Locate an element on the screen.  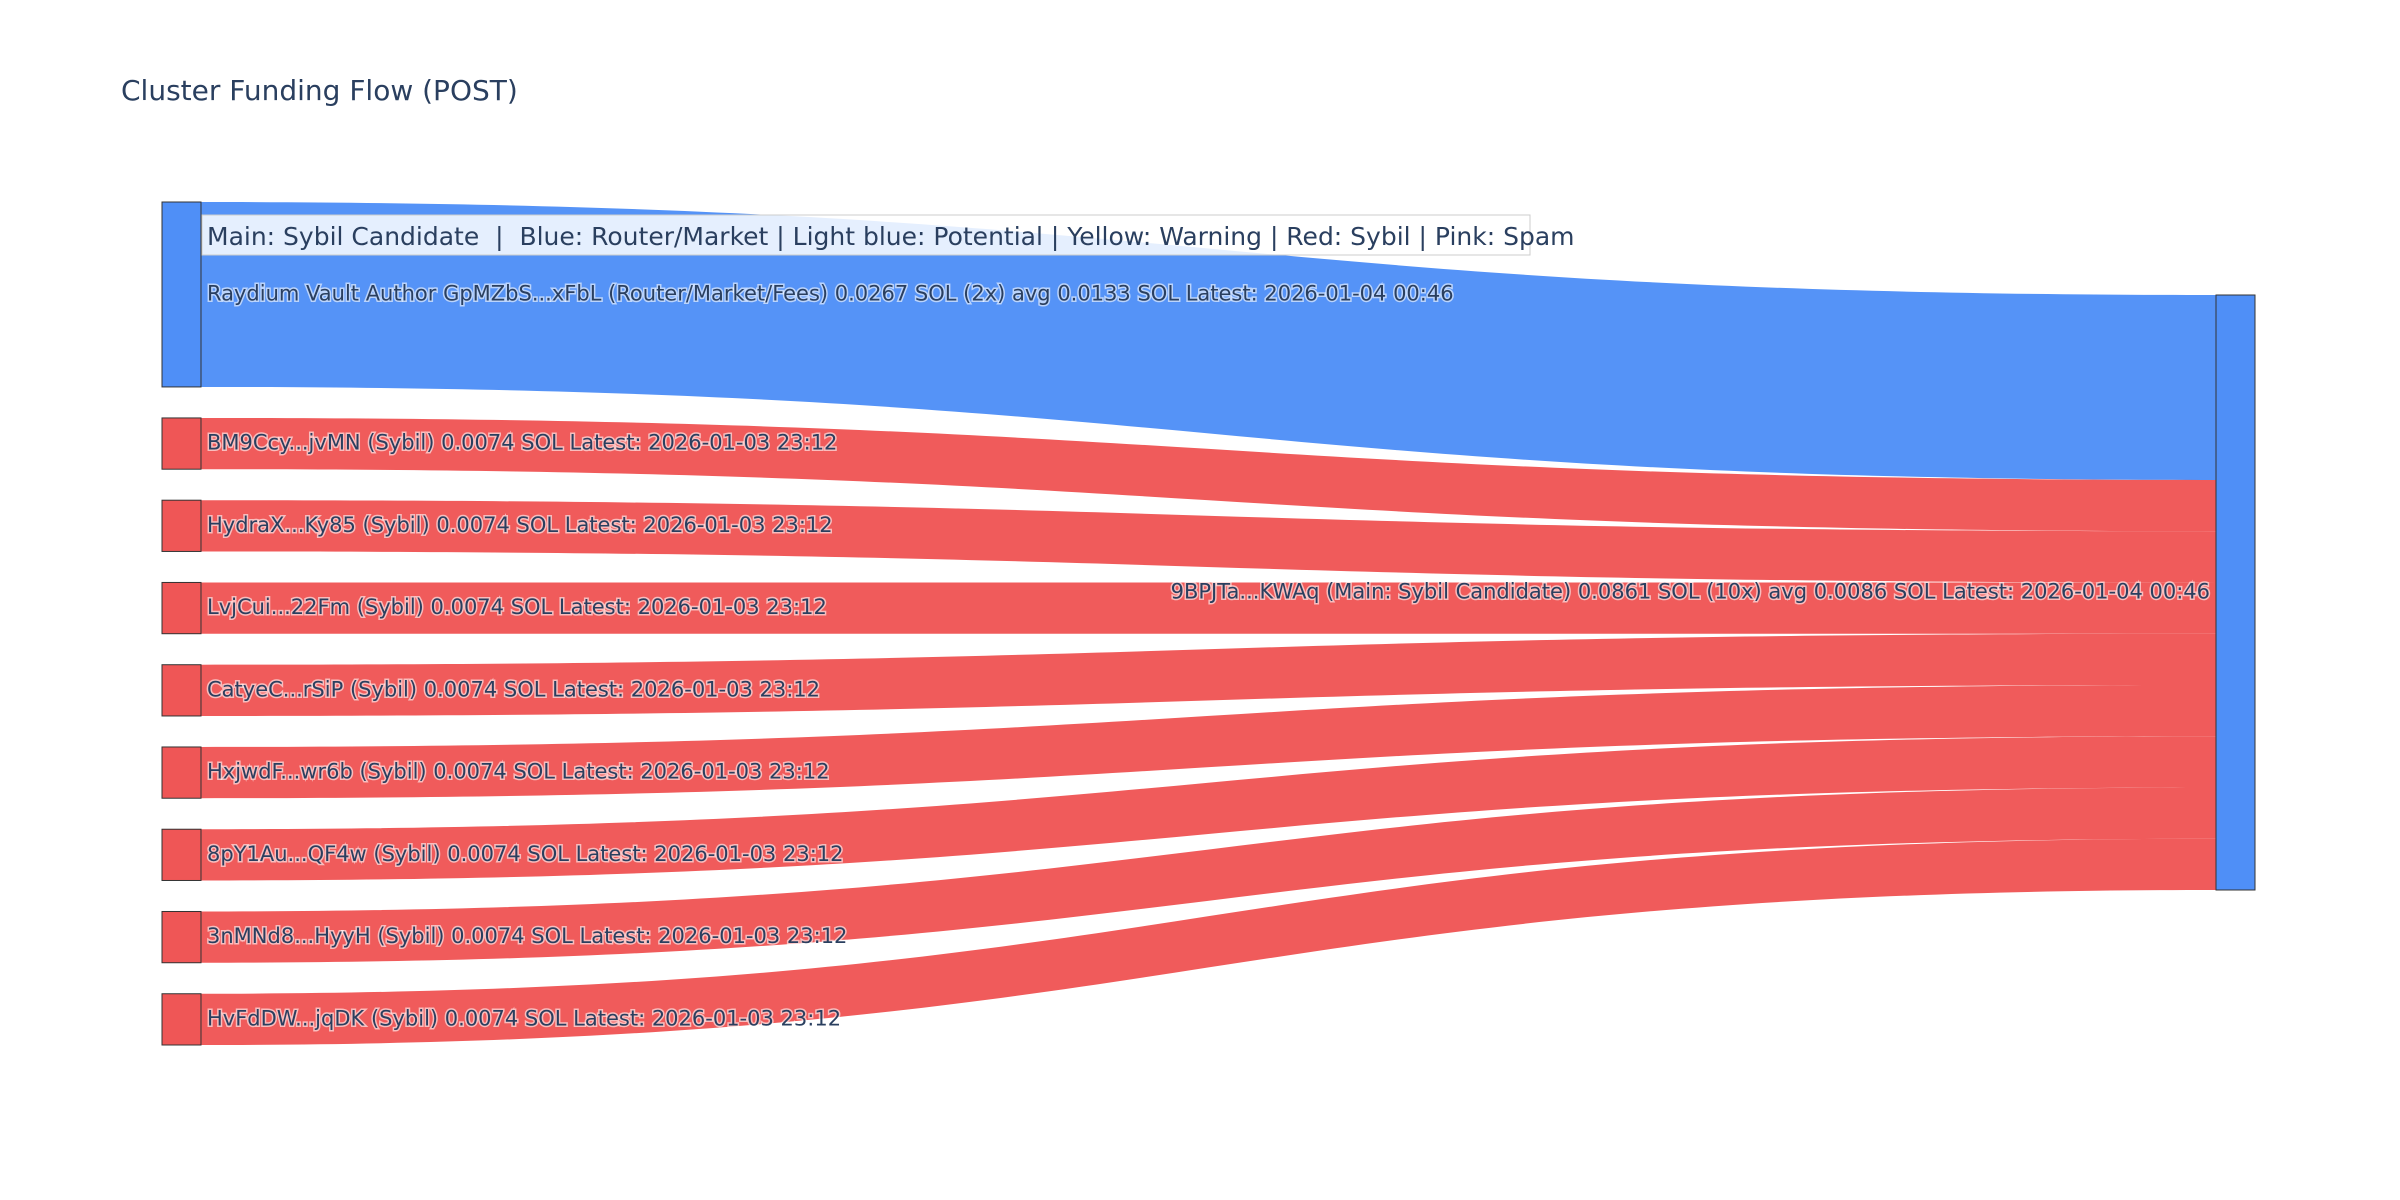
target-node is located at coordinates (2235, 592).